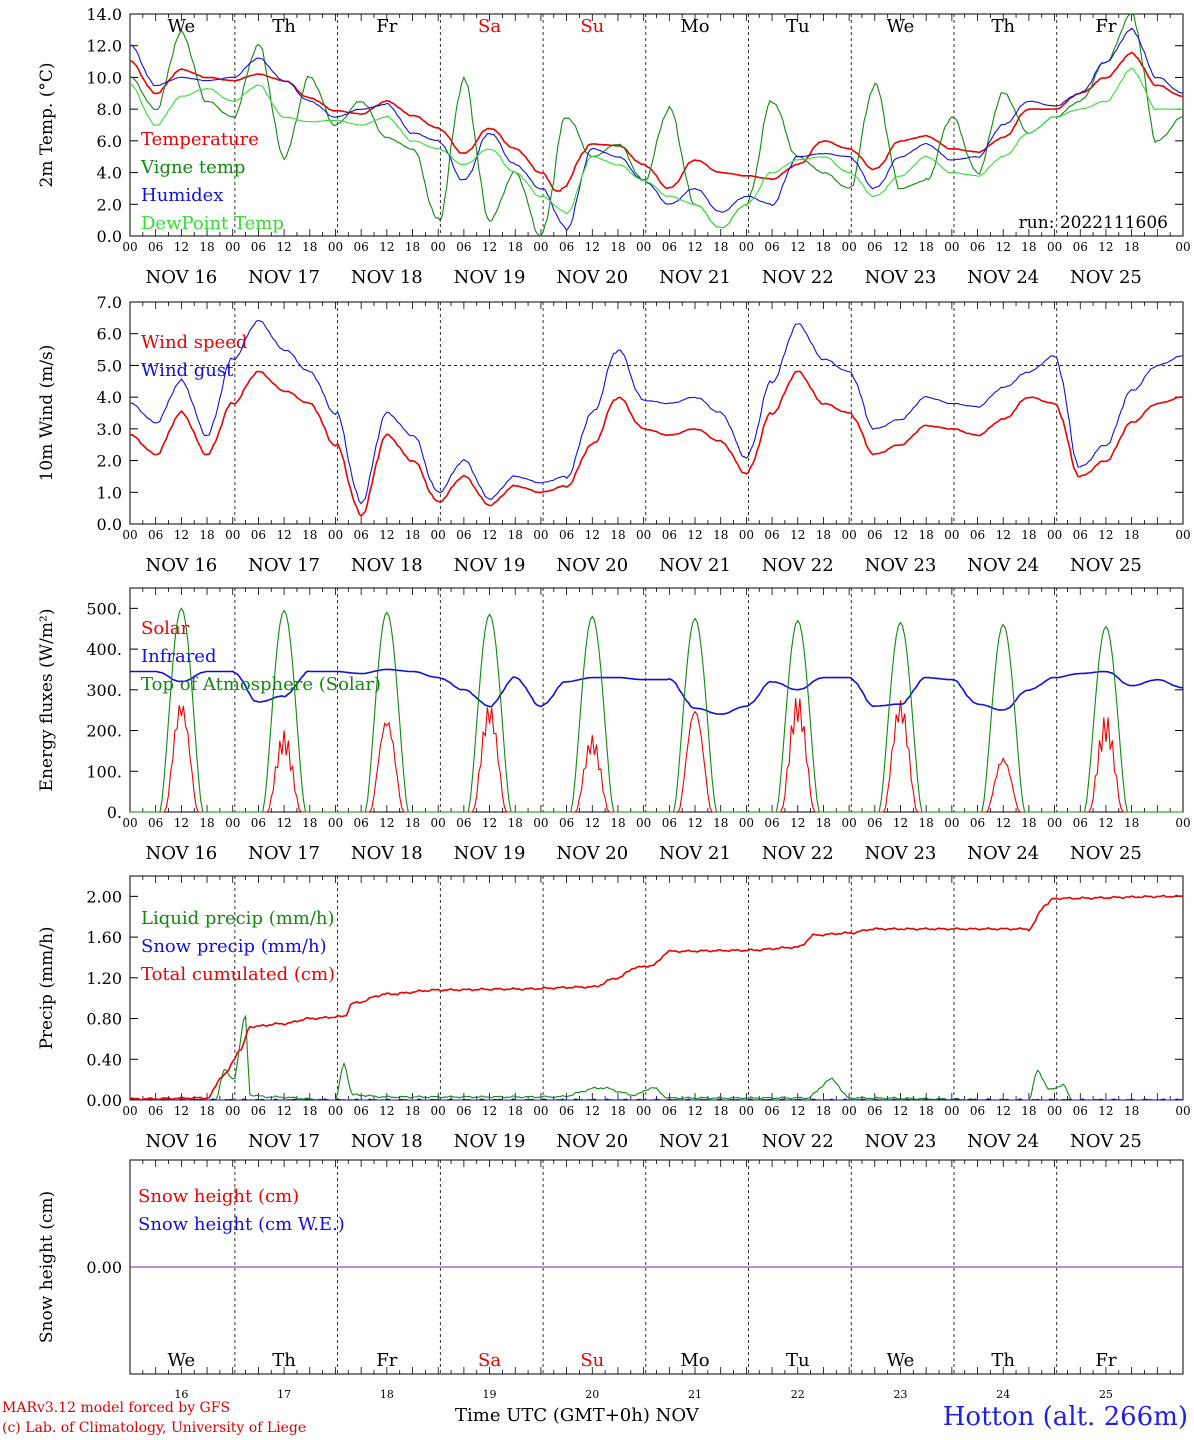 The height and width of the screenshot is (1440, 1194). What do you see at coordinates (592, 565) in the screenshot?
I see `date-label: NOV 20` at bounding box center [592, 565].